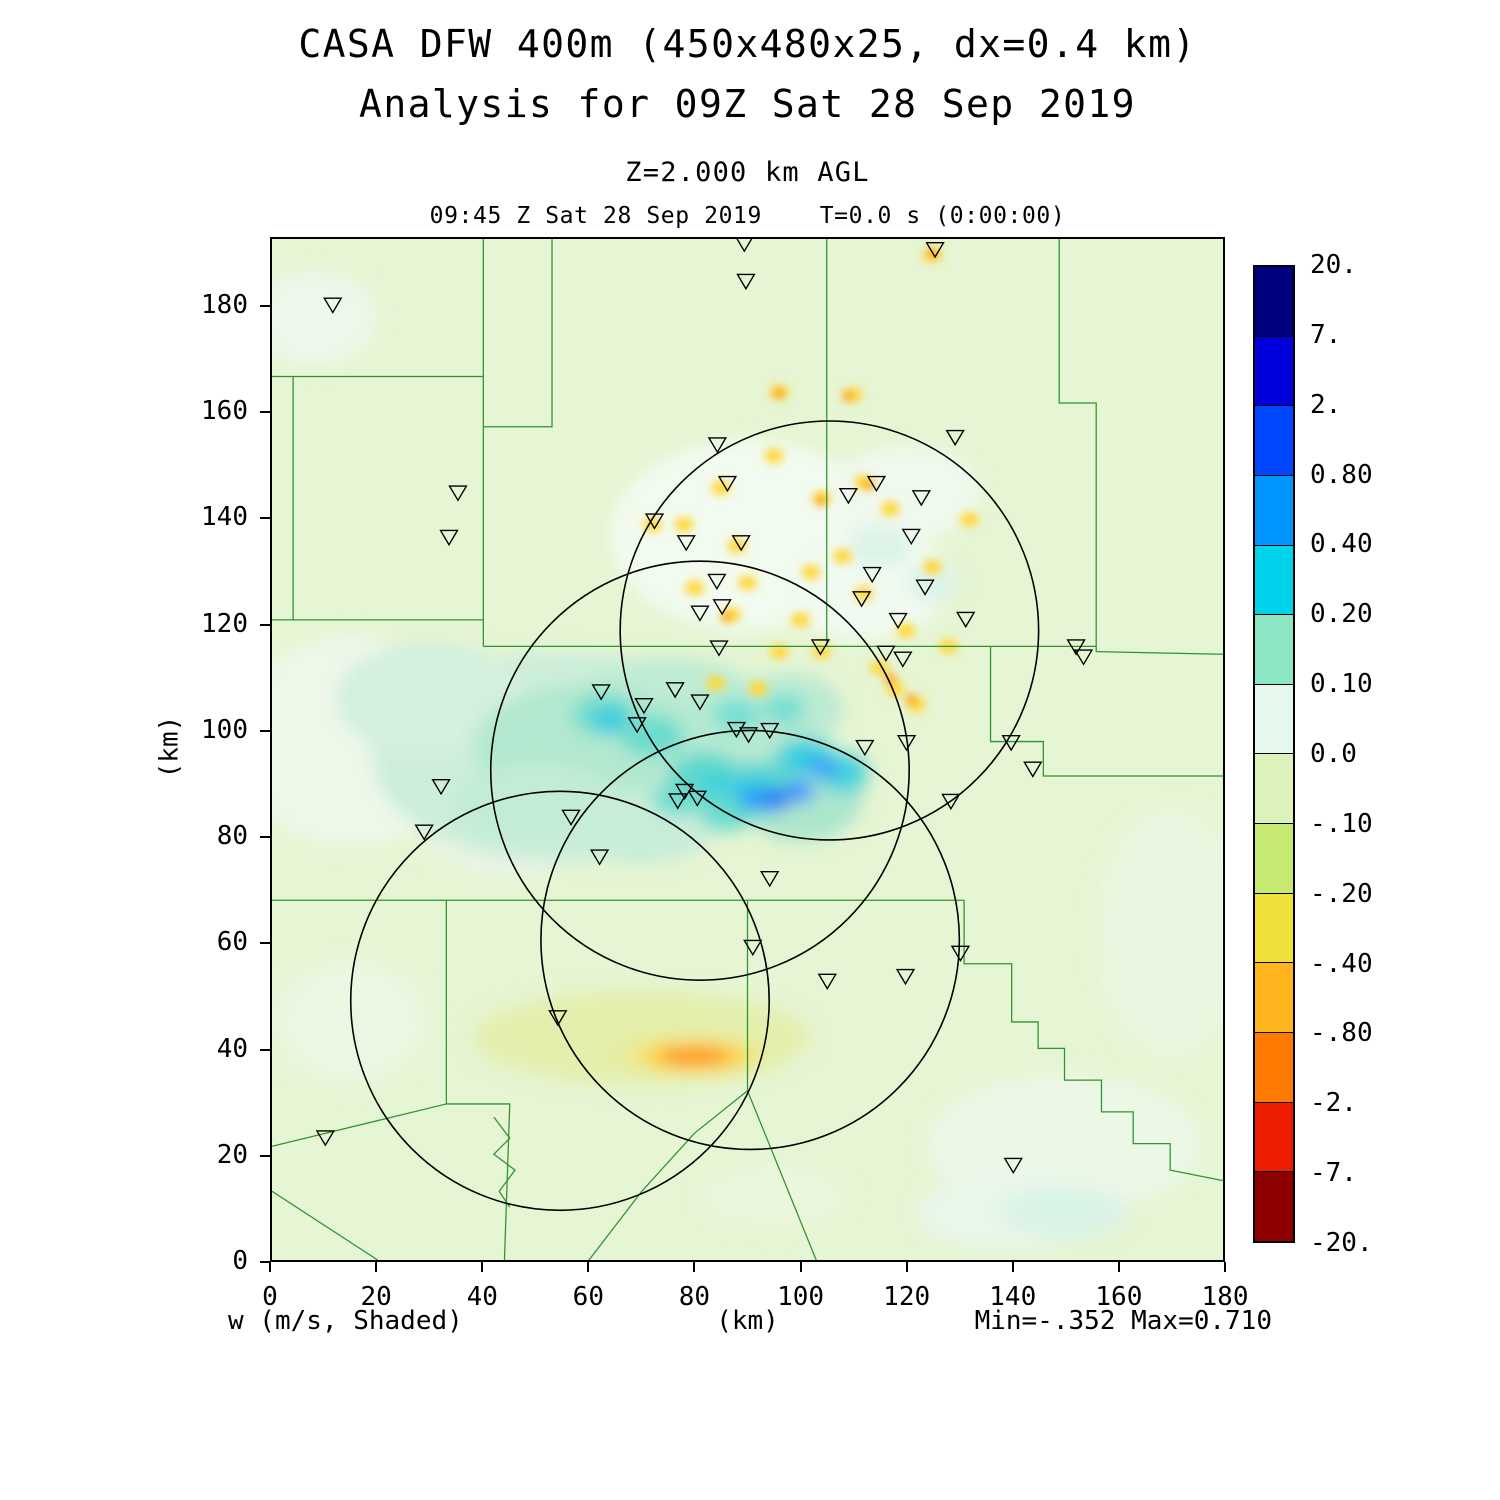 Image resolution: width=1500 pixels, height=1500 pixels. Describe the element at coordinates (801, 1297) in the screenshot. I see `x-tick-label: 100` at that location.